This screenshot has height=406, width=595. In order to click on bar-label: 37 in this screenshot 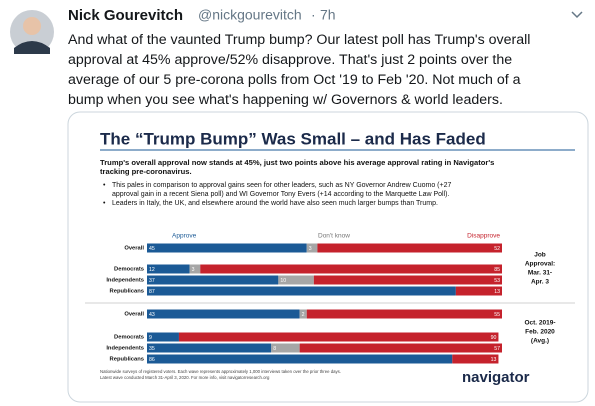, I will do `click(152, 281)`.